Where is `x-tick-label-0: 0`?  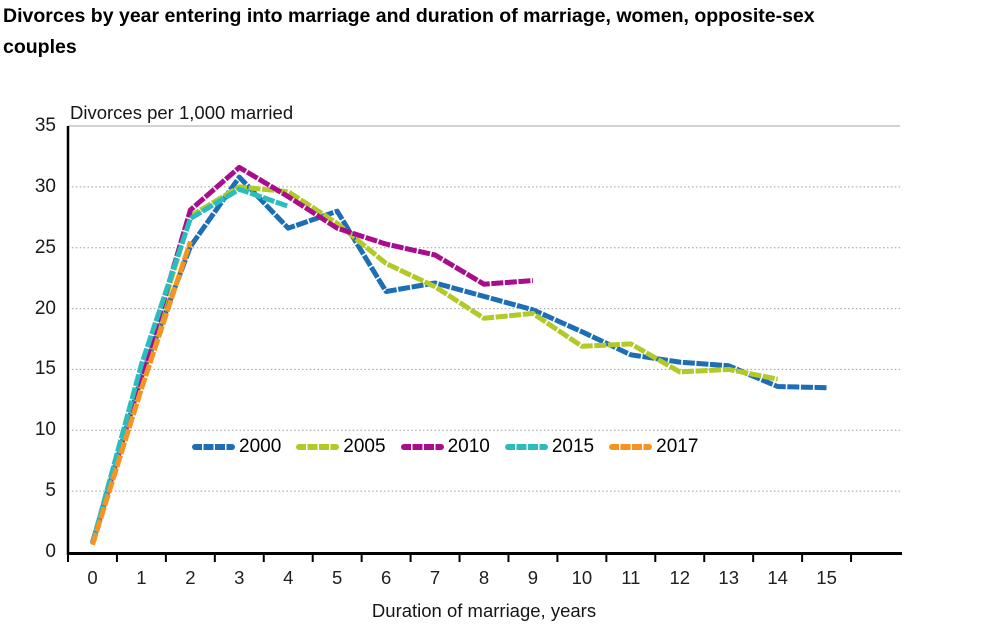 x-tick-label-0: 0 is located at coordinates (92, 577).